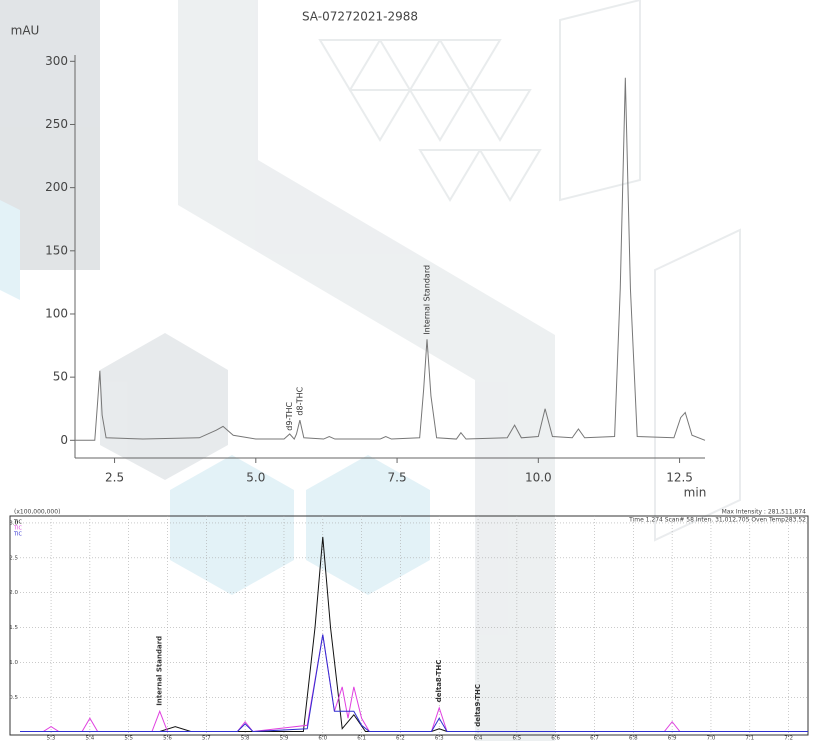  Describe the element at coordinates (672, 738) in the screenshot. I see `x-tick-label: 6.9` at that location.